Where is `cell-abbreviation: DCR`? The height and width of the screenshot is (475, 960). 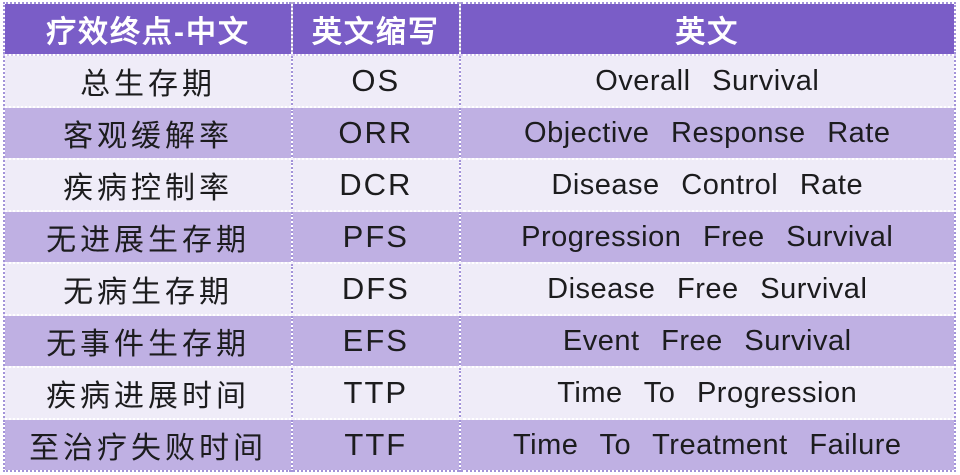 cell-abbreviation: DCR is located at coordinates (376, 185).